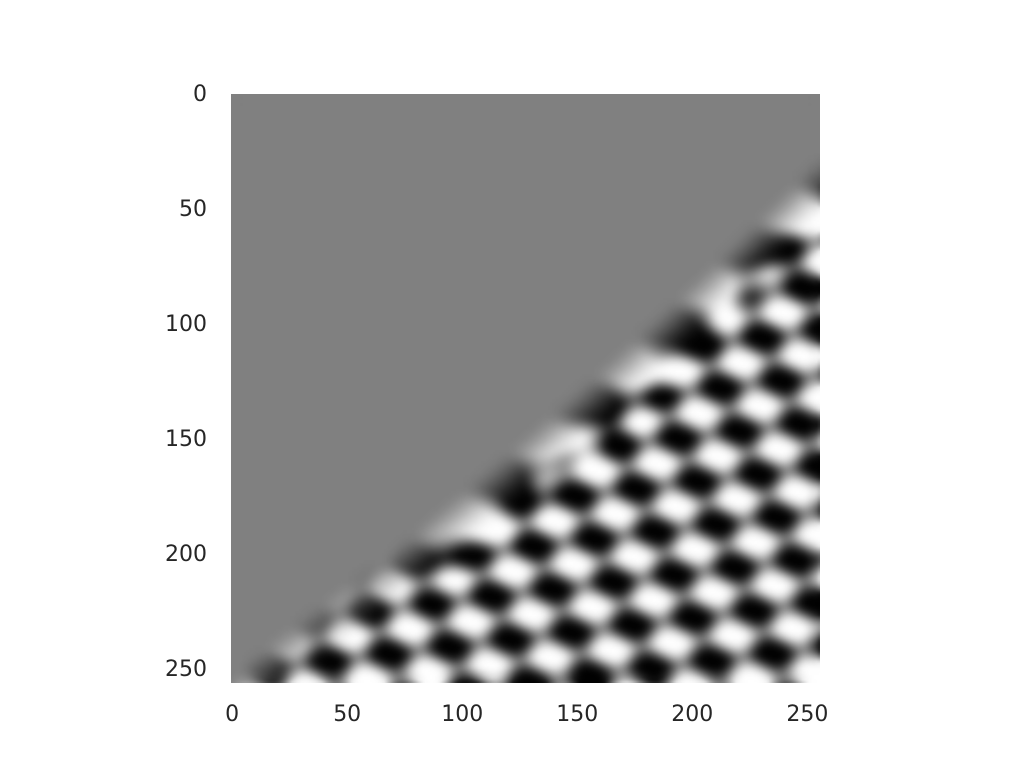 This screenshot has height=768, width=1024. Describe the element at coordinates (347, 714) in the screenshot. I see `x-tick-label: 50` at that location.